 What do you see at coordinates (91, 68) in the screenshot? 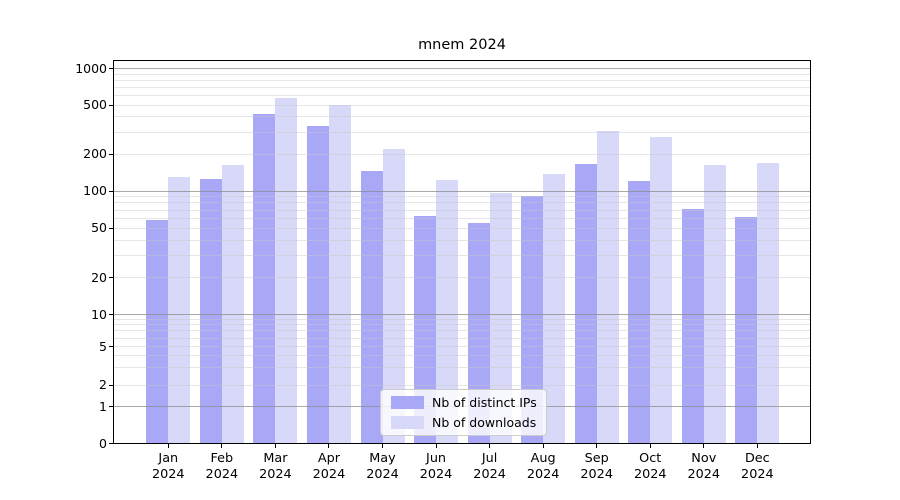
I see `y-tick-label-1000: 1000` at bounding box center [91, 68].